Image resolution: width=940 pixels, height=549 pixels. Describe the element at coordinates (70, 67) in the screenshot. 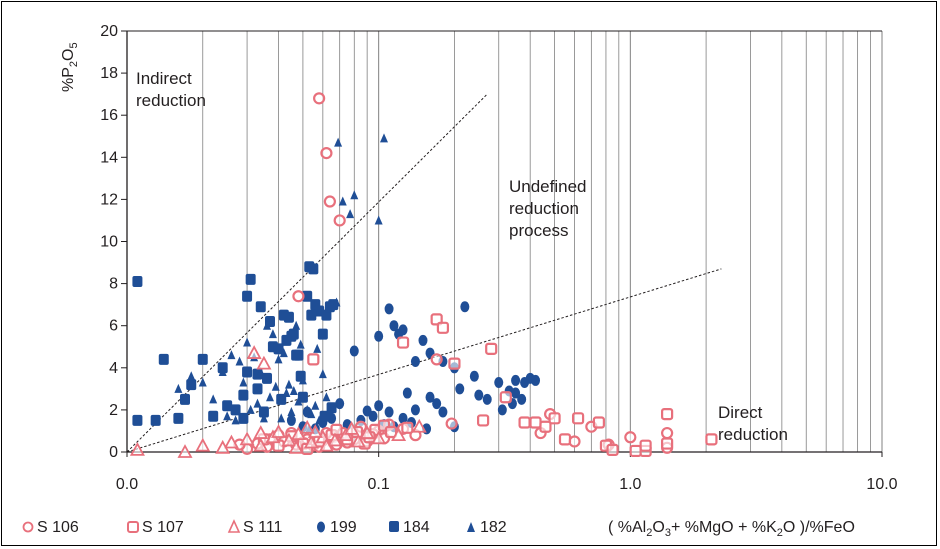

I see `y-axis-label: %P2O5` at that location.